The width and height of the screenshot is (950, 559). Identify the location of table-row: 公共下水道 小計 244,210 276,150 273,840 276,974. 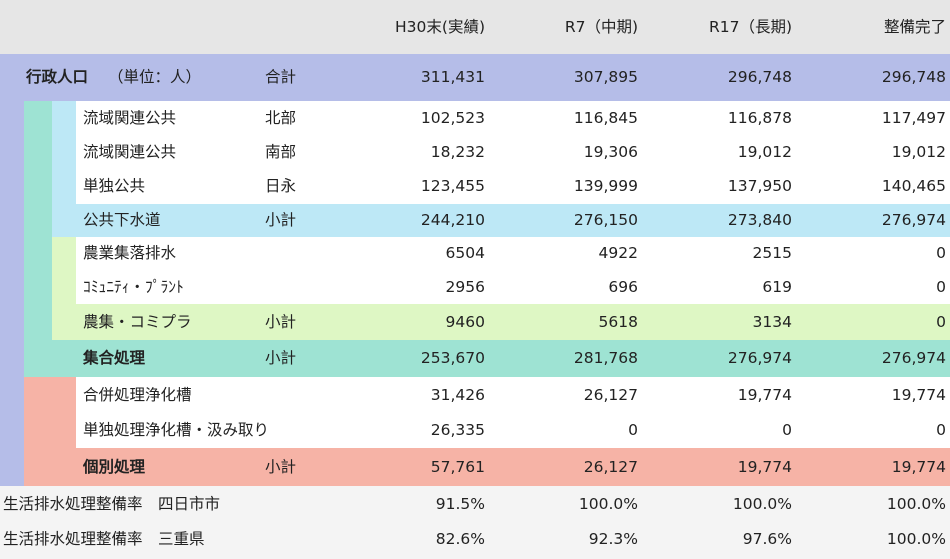
(475, 220).